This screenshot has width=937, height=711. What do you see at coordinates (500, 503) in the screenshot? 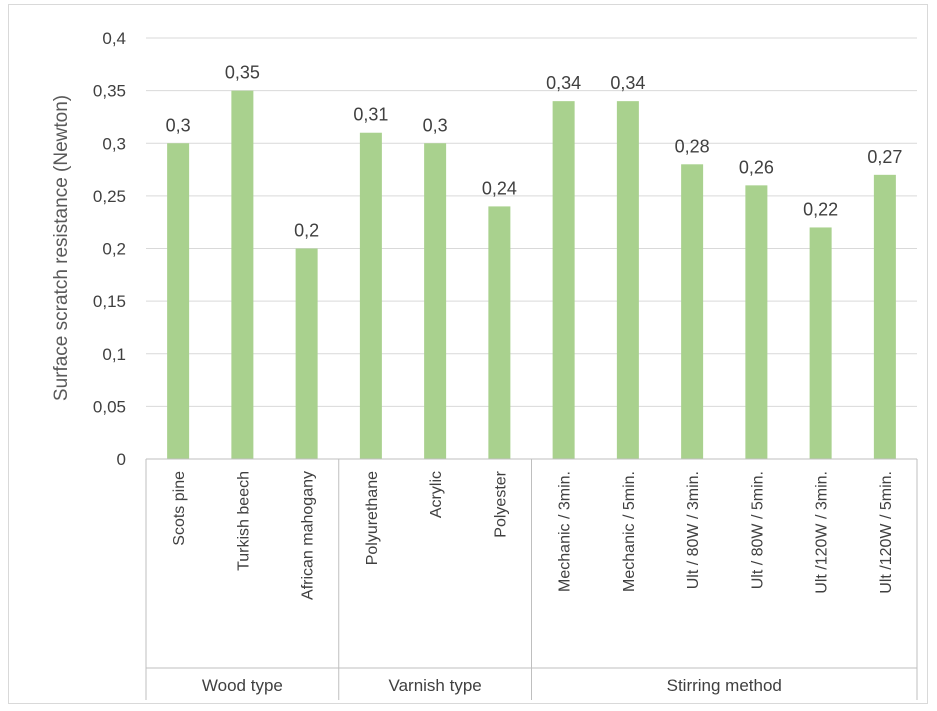
I see `category-label: Polyester` at bounding box center [500, 503].